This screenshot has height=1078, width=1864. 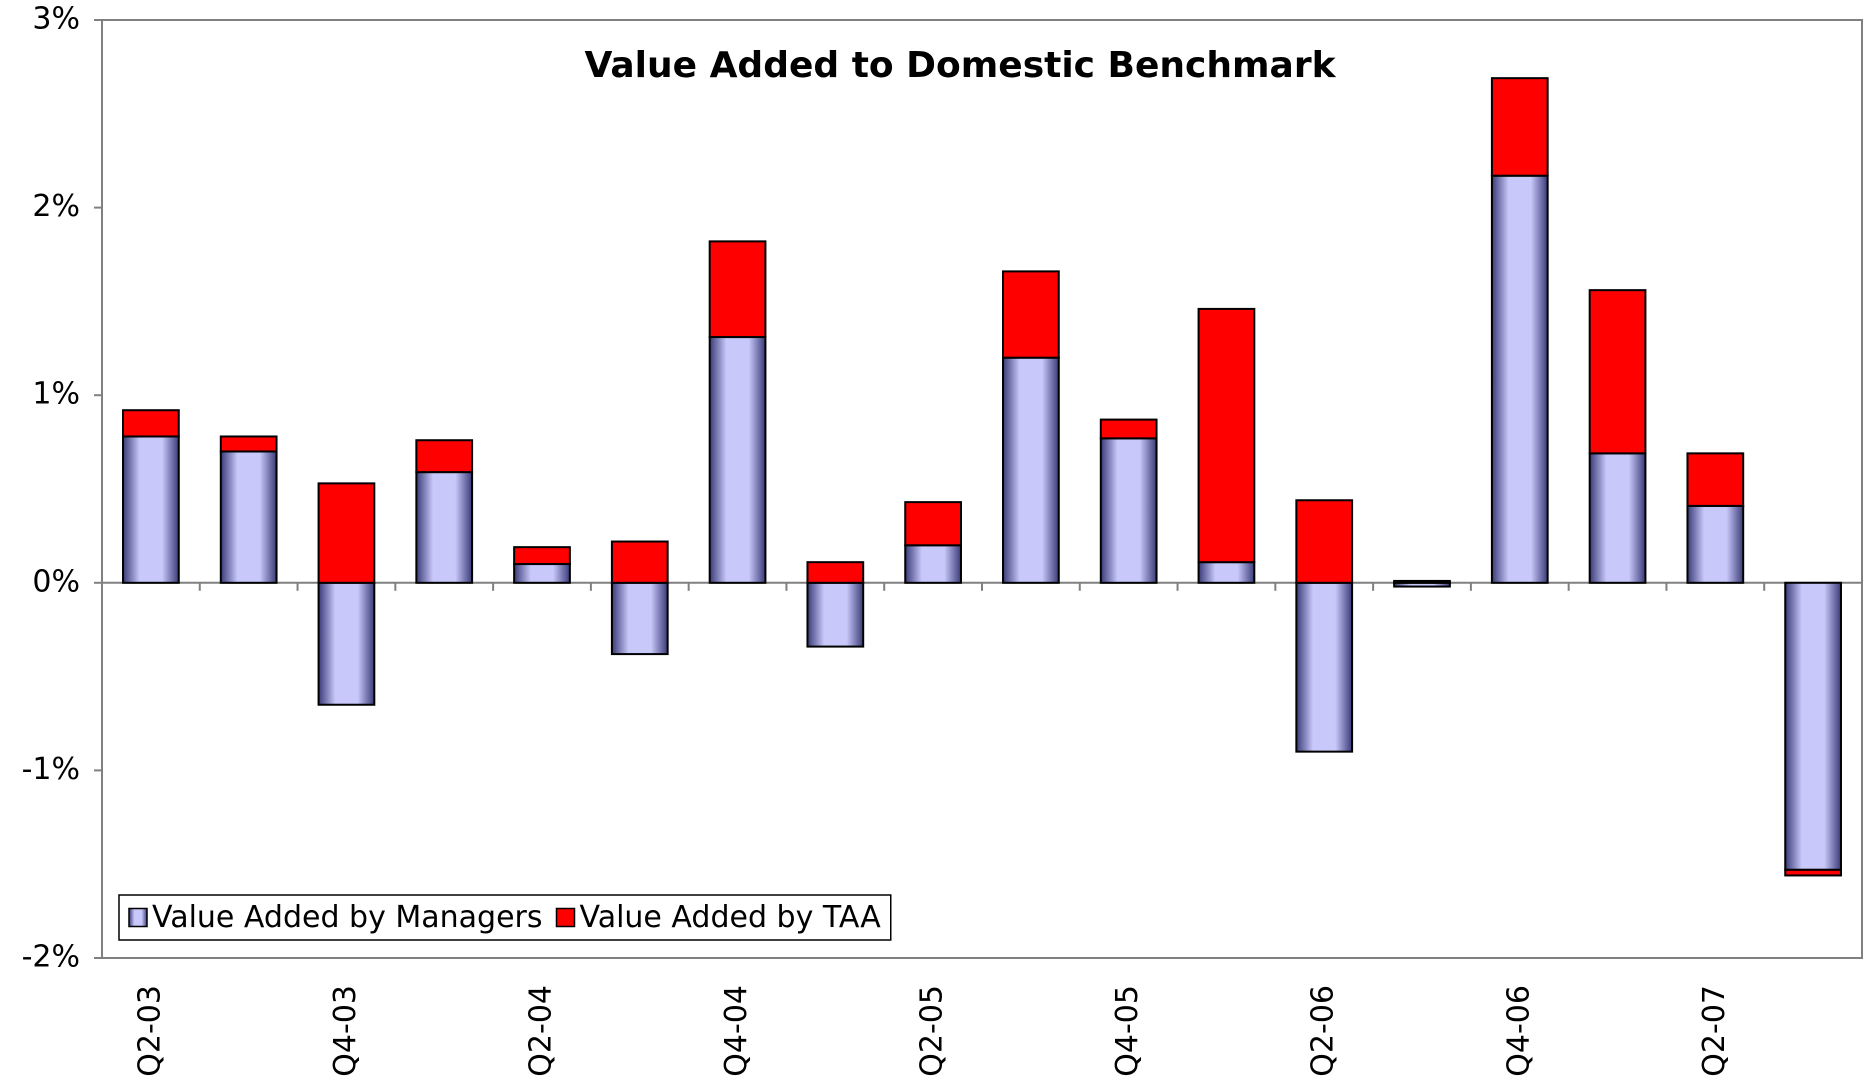 I want to click on x-tick-label: Q2-05, so click(x=932, y=1031).